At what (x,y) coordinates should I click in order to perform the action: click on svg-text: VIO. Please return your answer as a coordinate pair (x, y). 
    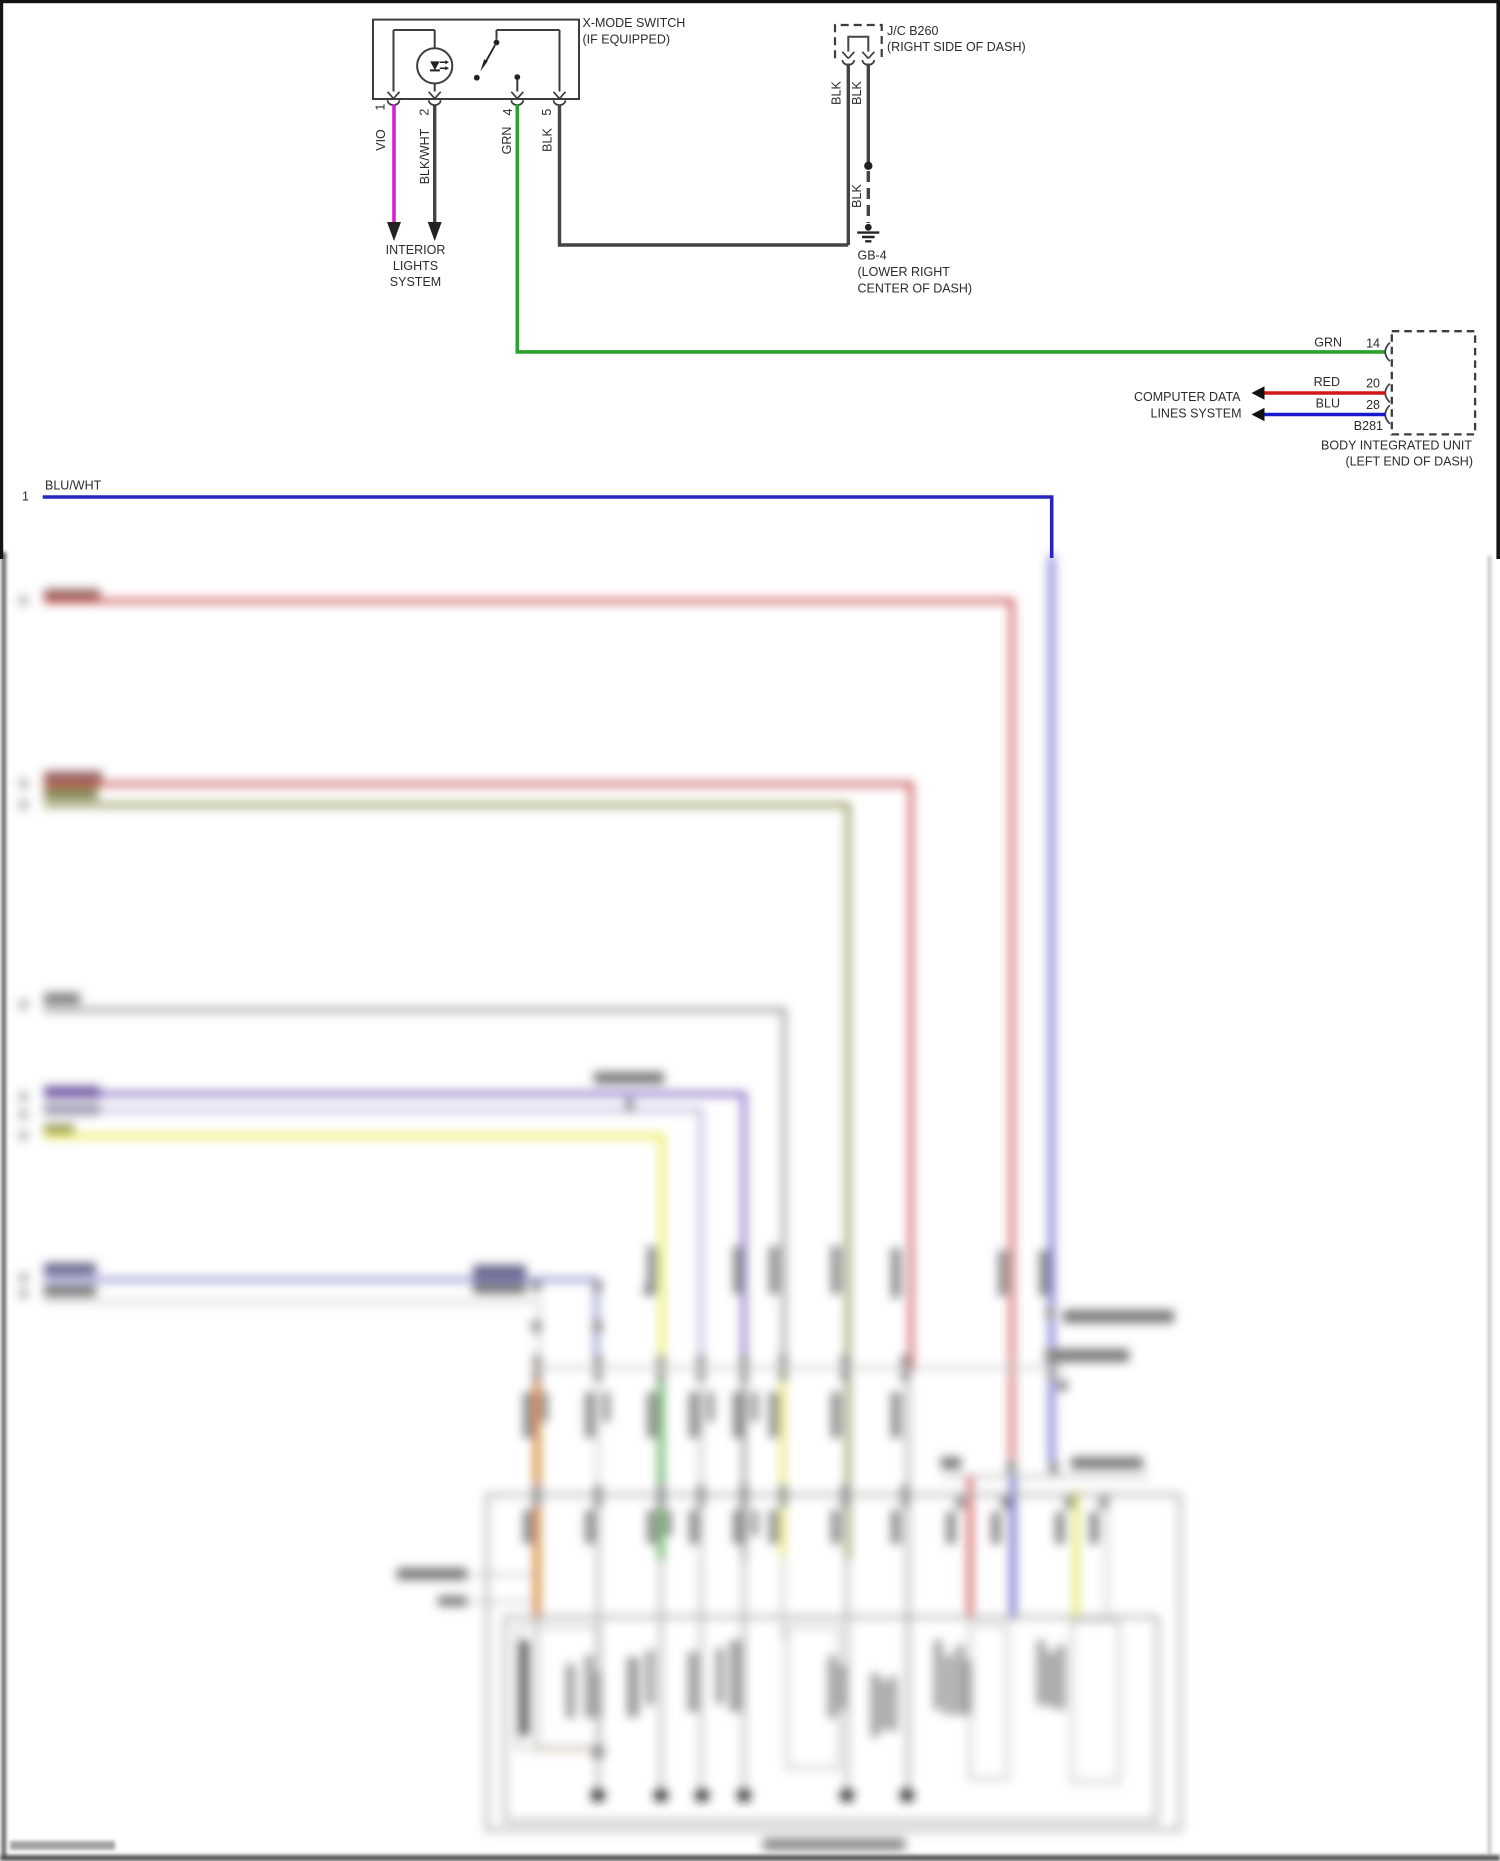
    Looking at the image, I should click on (381, 140).